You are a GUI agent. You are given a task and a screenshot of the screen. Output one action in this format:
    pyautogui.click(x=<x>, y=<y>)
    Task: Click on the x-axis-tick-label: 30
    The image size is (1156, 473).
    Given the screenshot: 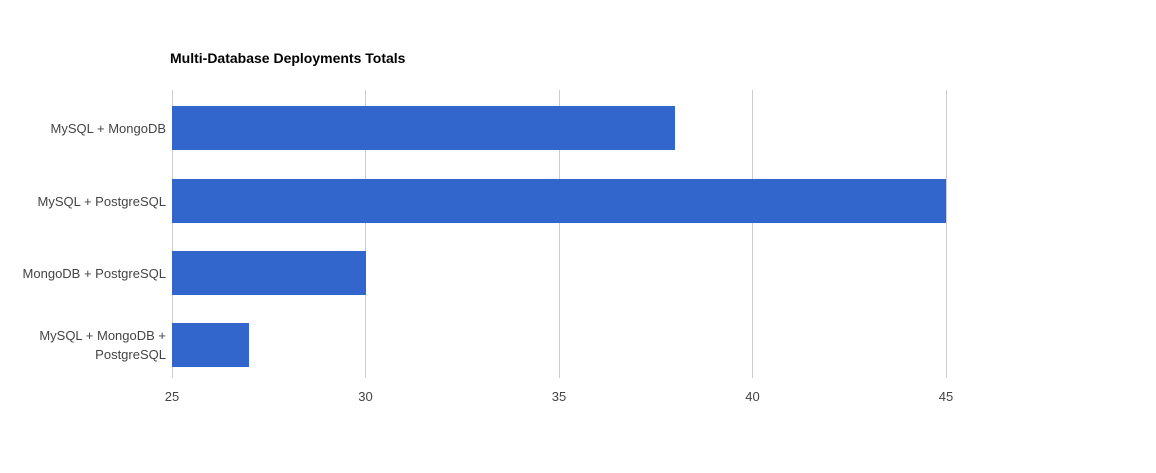 What is the action you would take?
    pyautogui.click(x=365, y=396)
    